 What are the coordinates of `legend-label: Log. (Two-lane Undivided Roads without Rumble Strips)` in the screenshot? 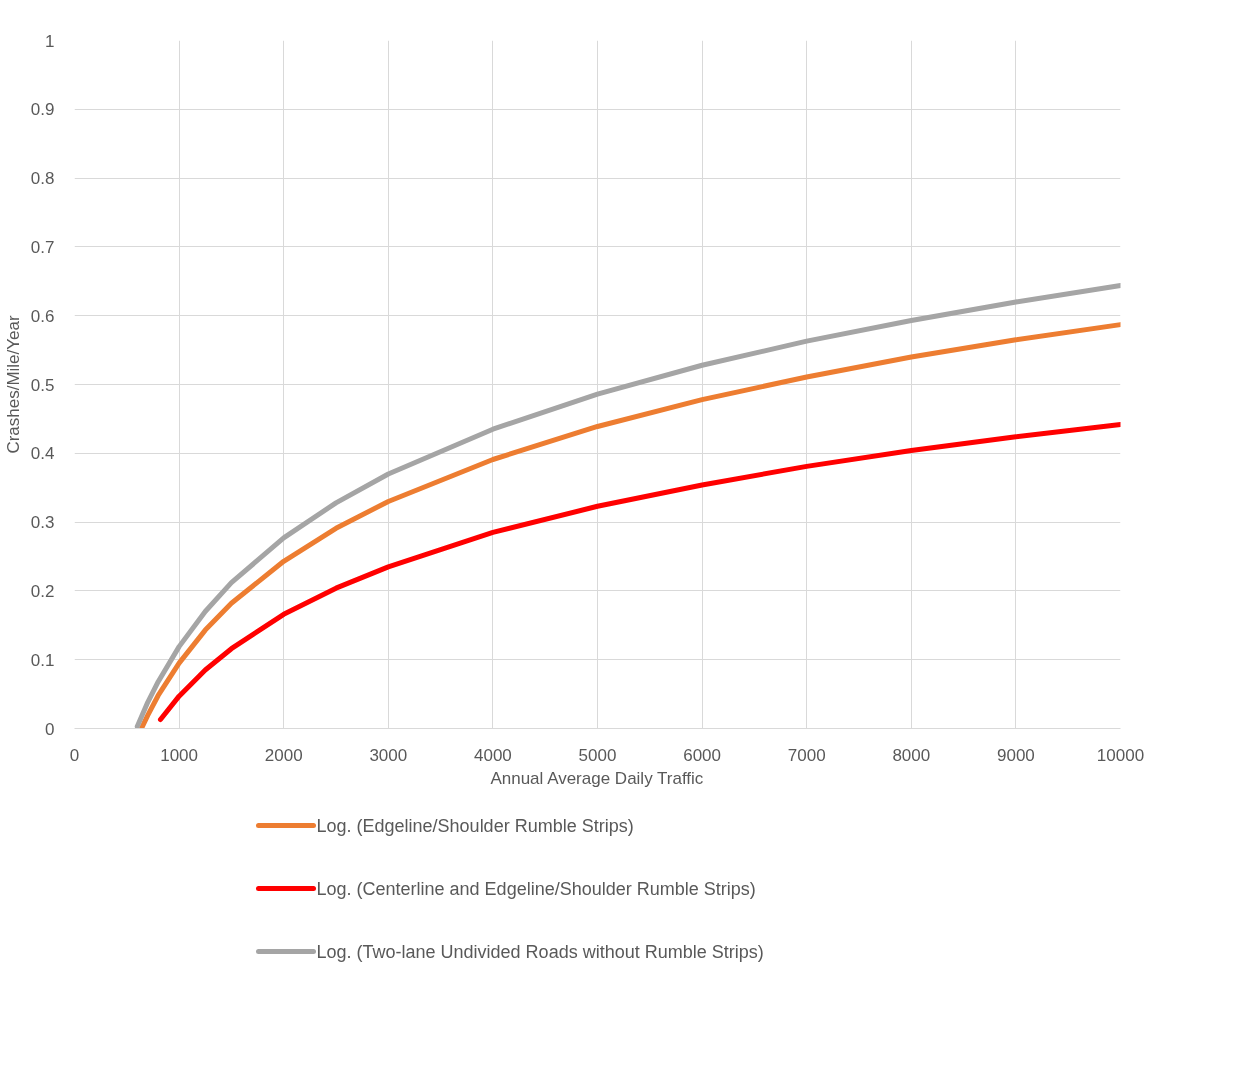 It's located at (540, 951).